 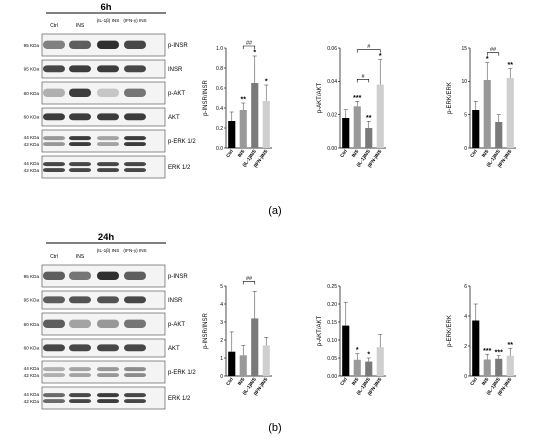 What do you see at coordinates (332, 49) in the screenshot?
I see `y-tick-label: 0.06` at bounding box center [332, 49].